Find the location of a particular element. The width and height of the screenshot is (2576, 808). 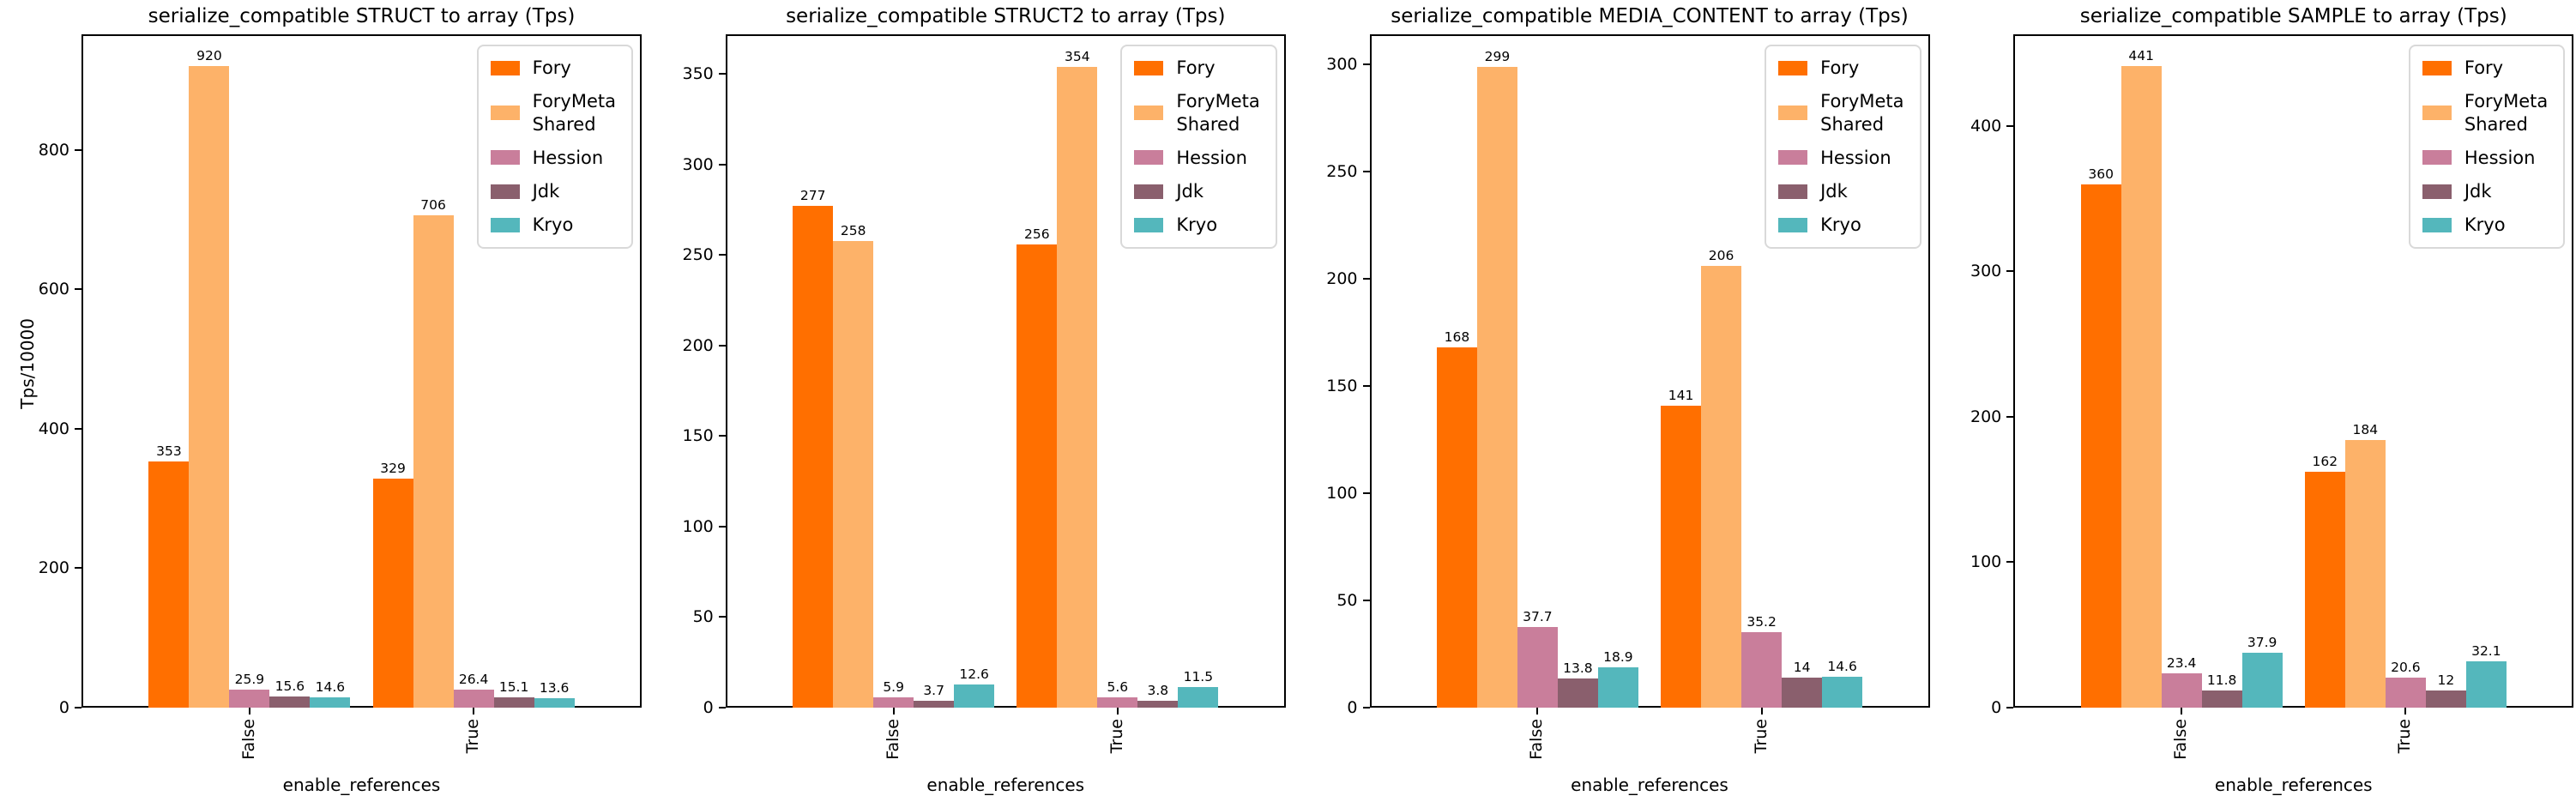

y-axis-tick-label: 200 is located at coordinates (1342, 278).